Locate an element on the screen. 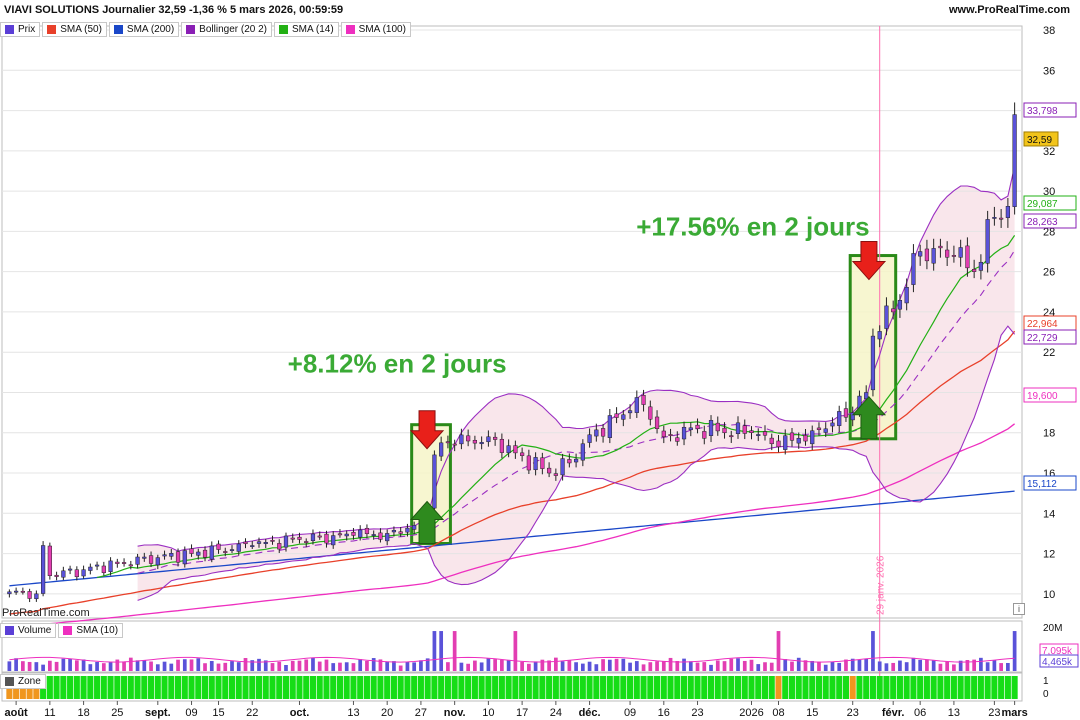 Image resolution: width=1080 pixels, height=720 pixels. legend-item: Bollinger (20 2) is located at coordinates (226, 29).